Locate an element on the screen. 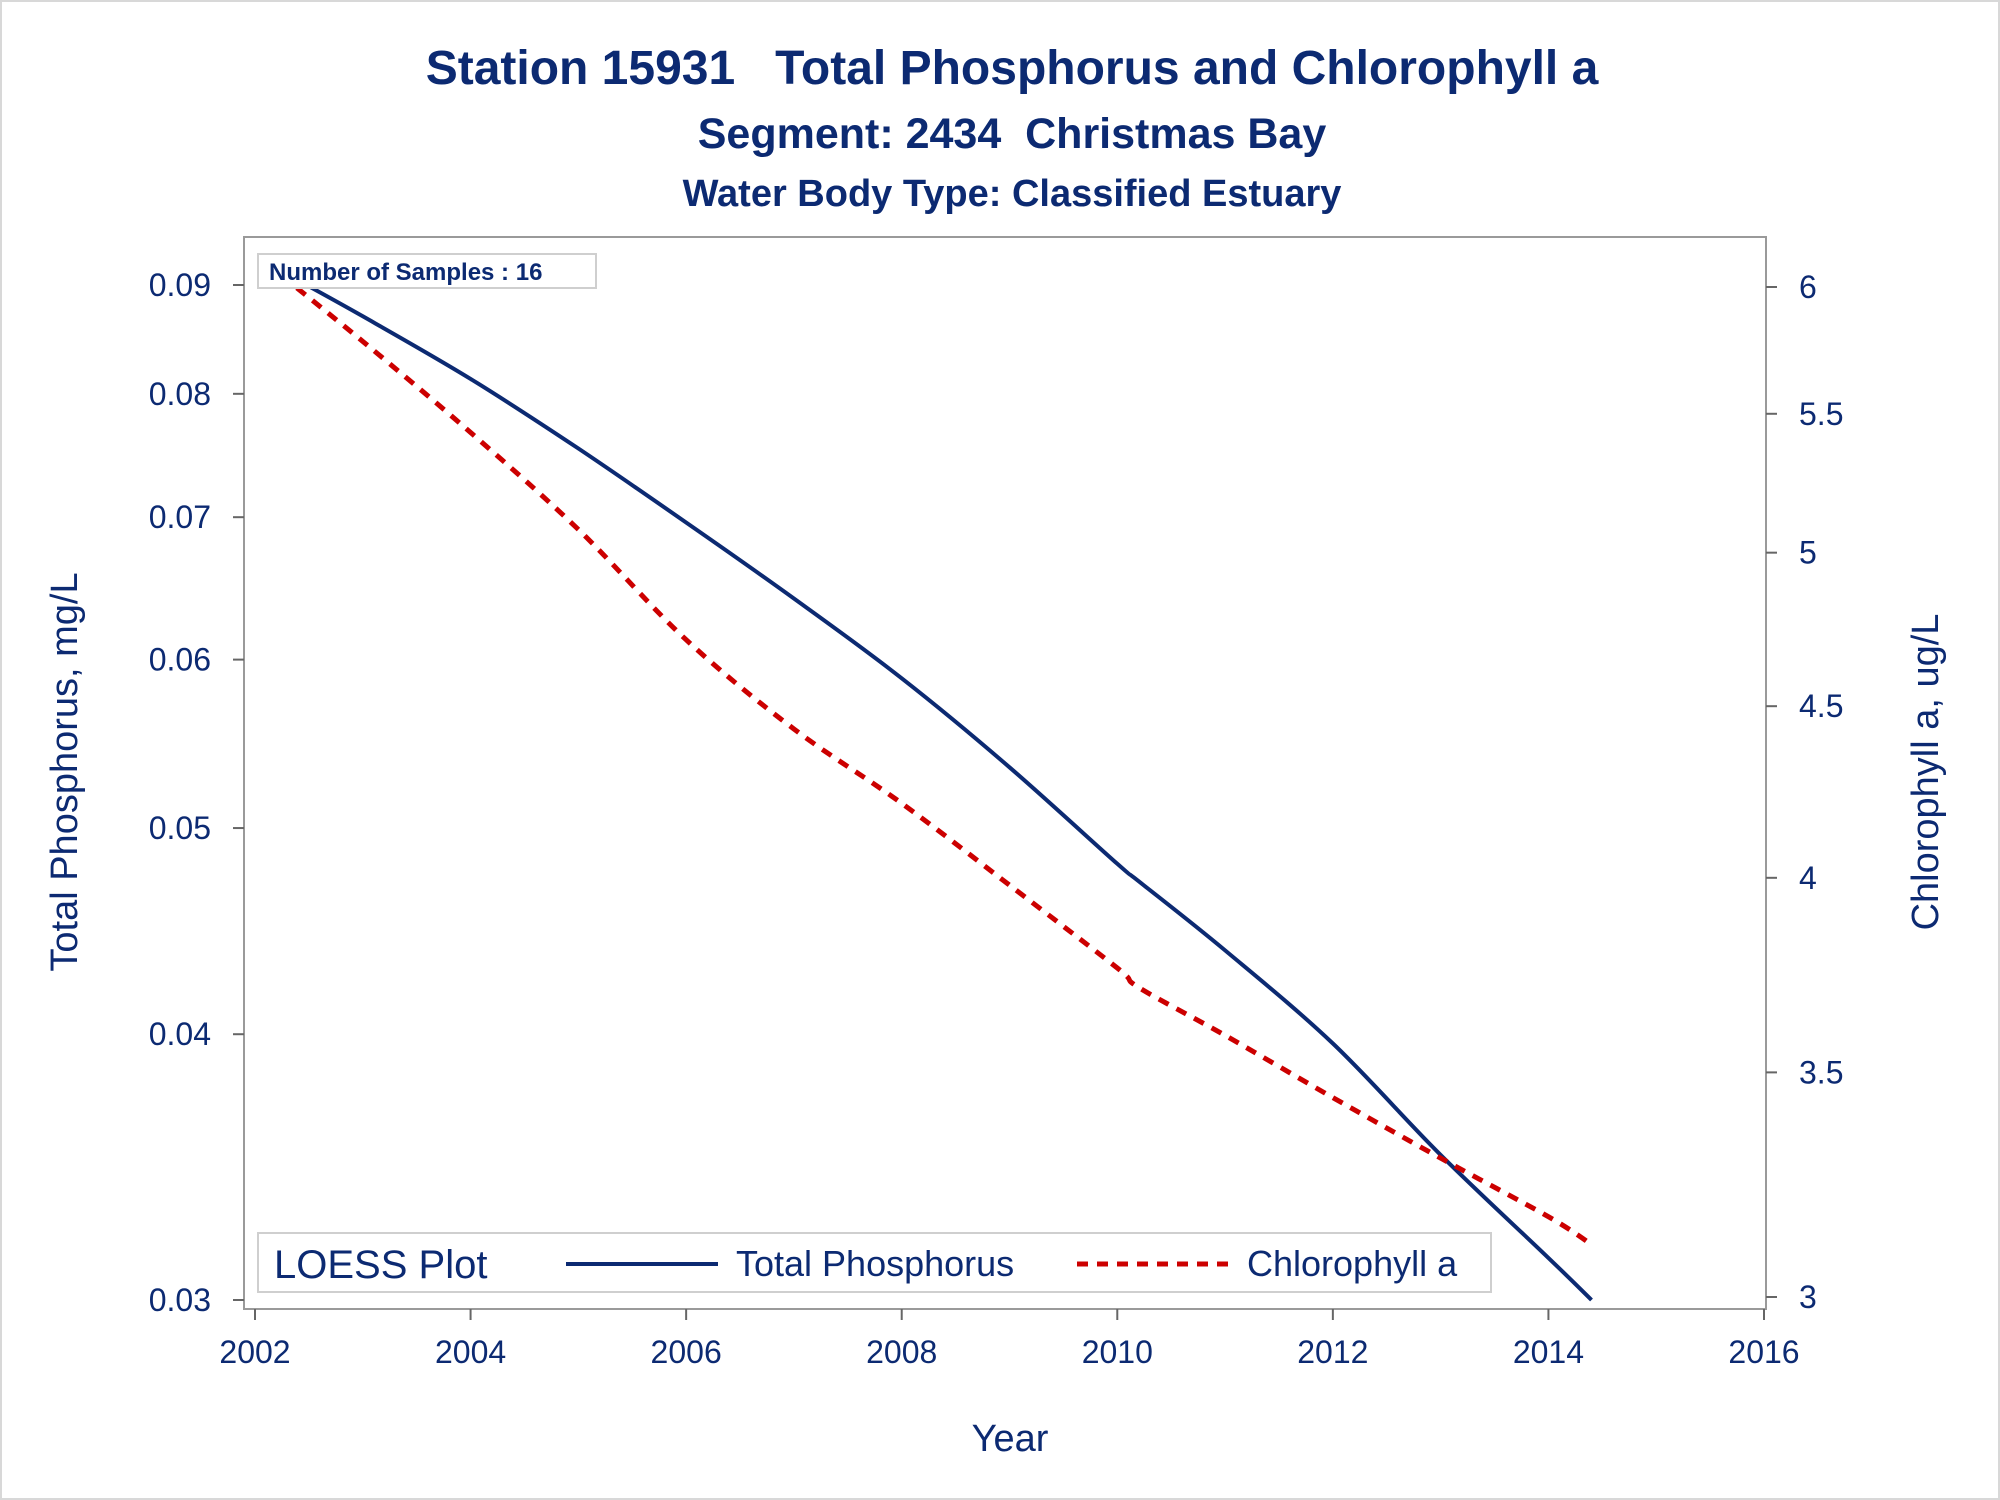 The width and height of the screenshot is (2000, 1500). x-tick-label: 2006 is located at coordinates (686, 1352).